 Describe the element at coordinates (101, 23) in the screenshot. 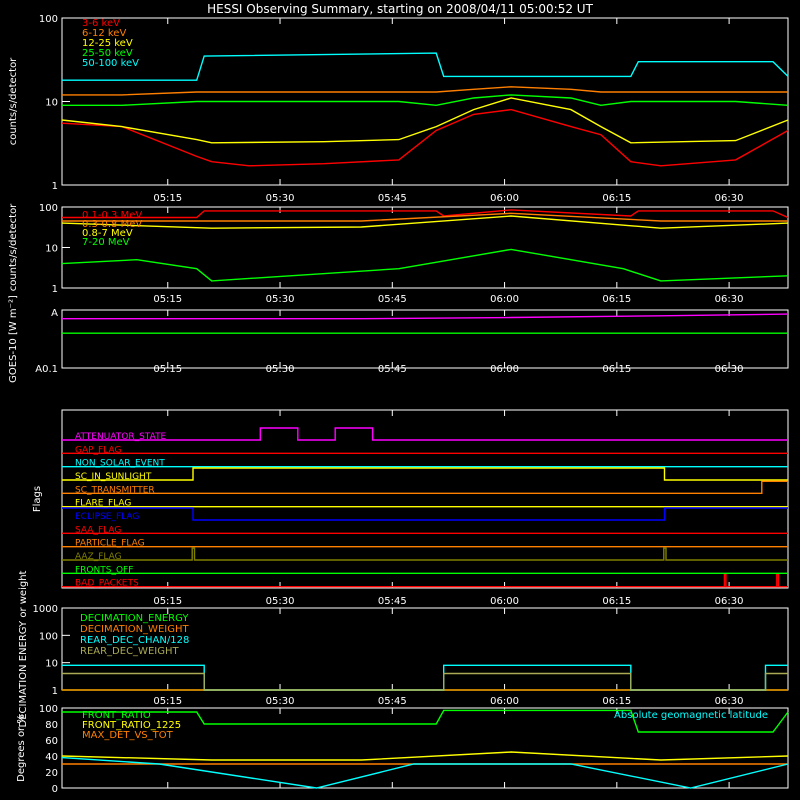

I see `legend-entry: 3-6 keV` at that location.